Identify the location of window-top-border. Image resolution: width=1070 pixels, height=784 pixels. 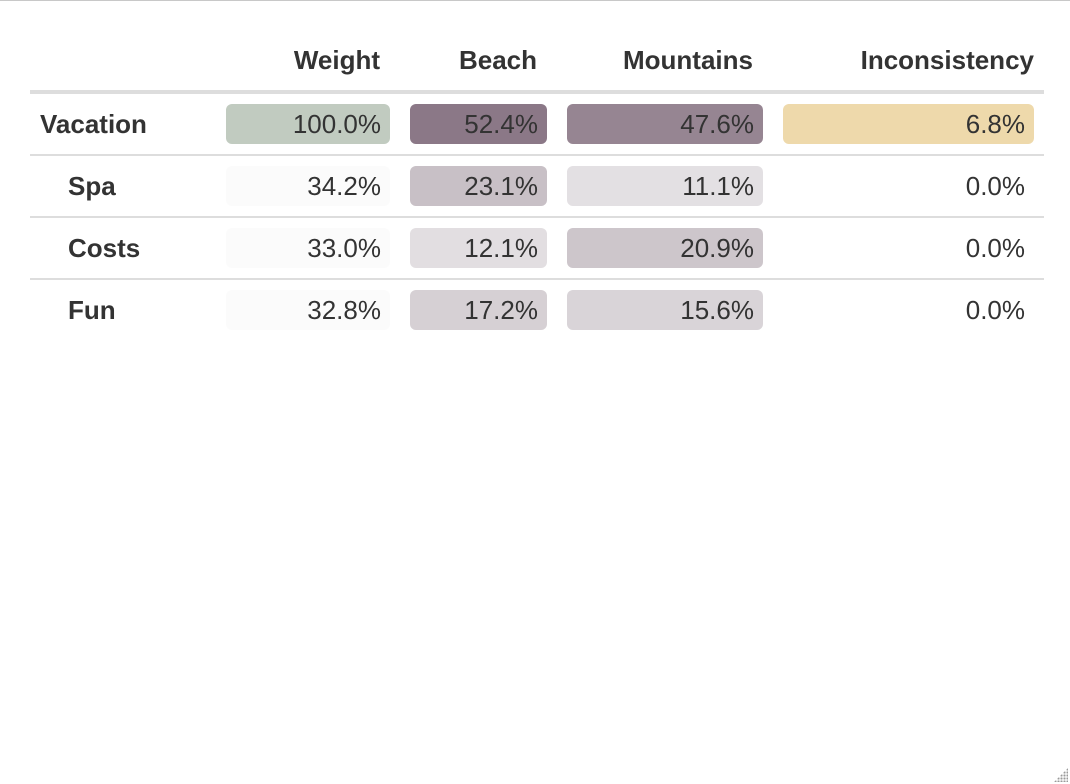
(535, 0).